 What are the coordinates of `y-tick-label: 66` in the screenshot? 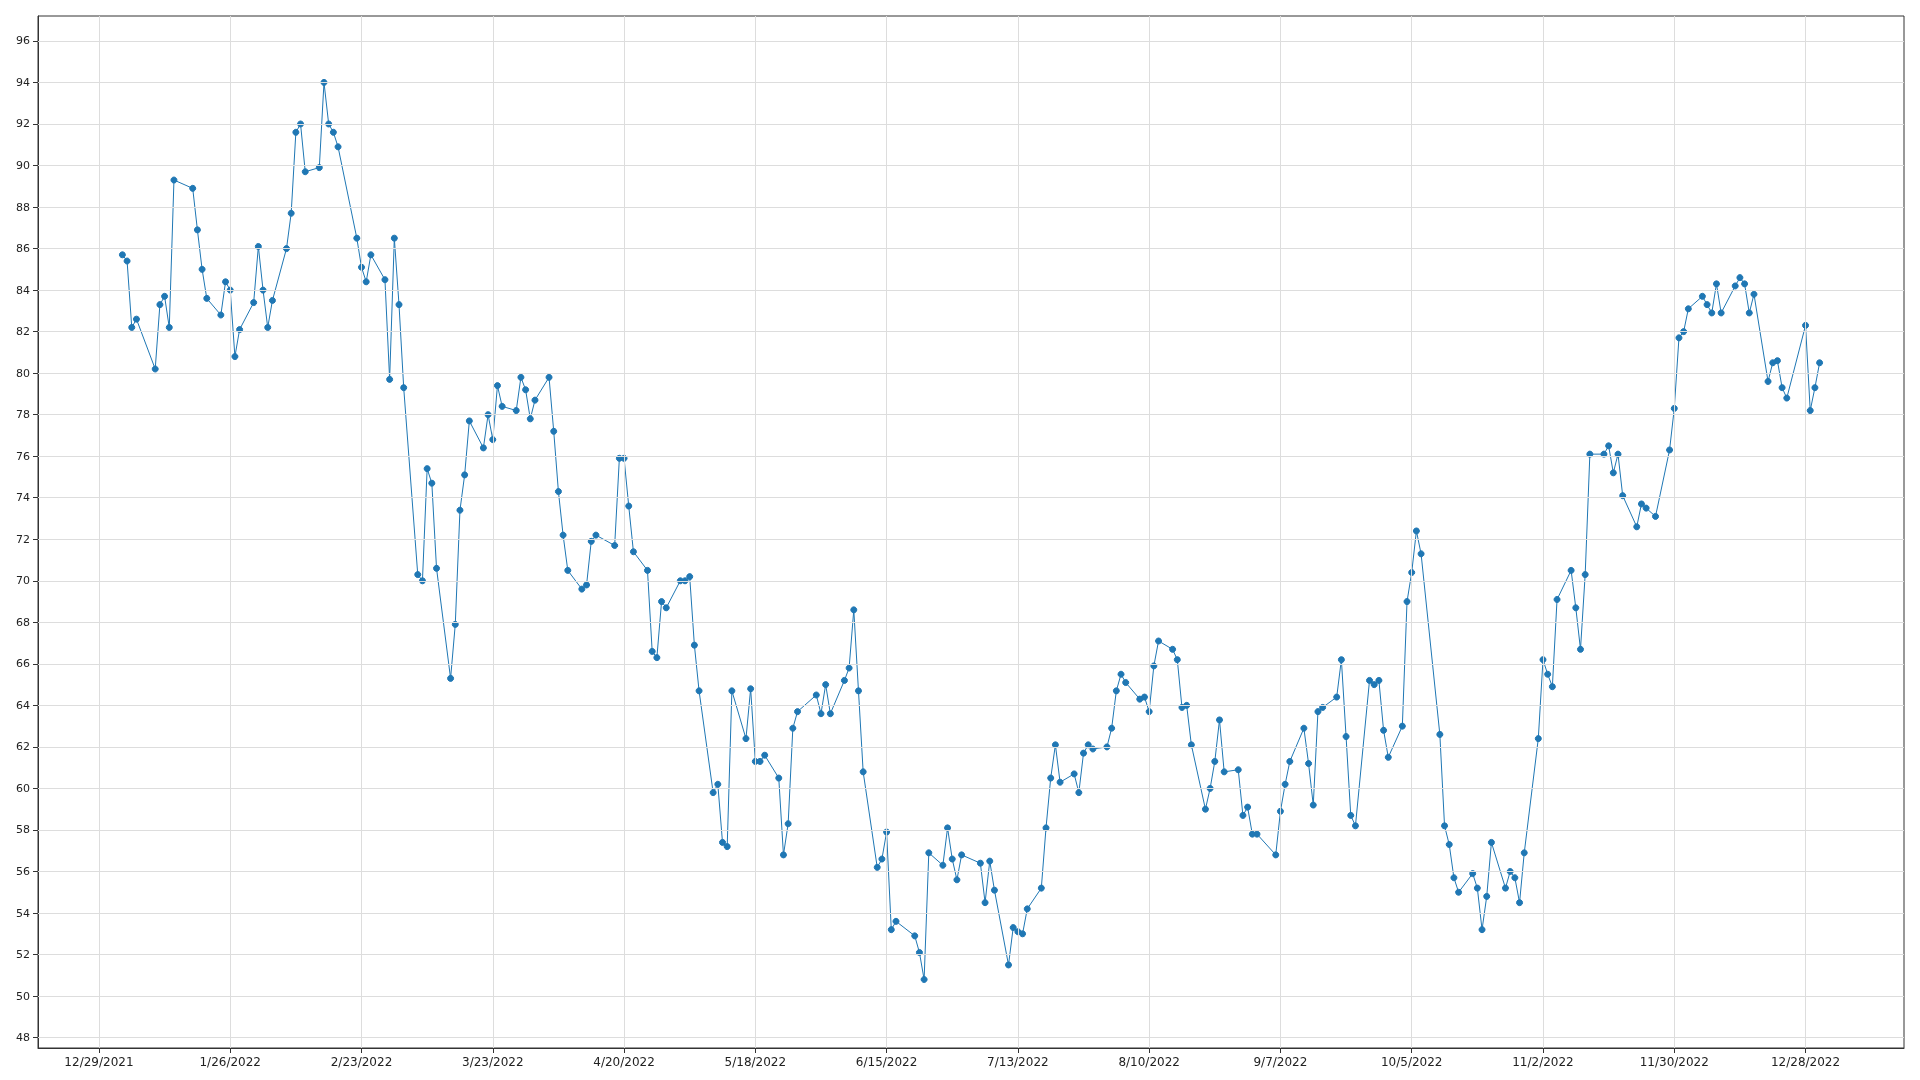 It's located at (23, 664).